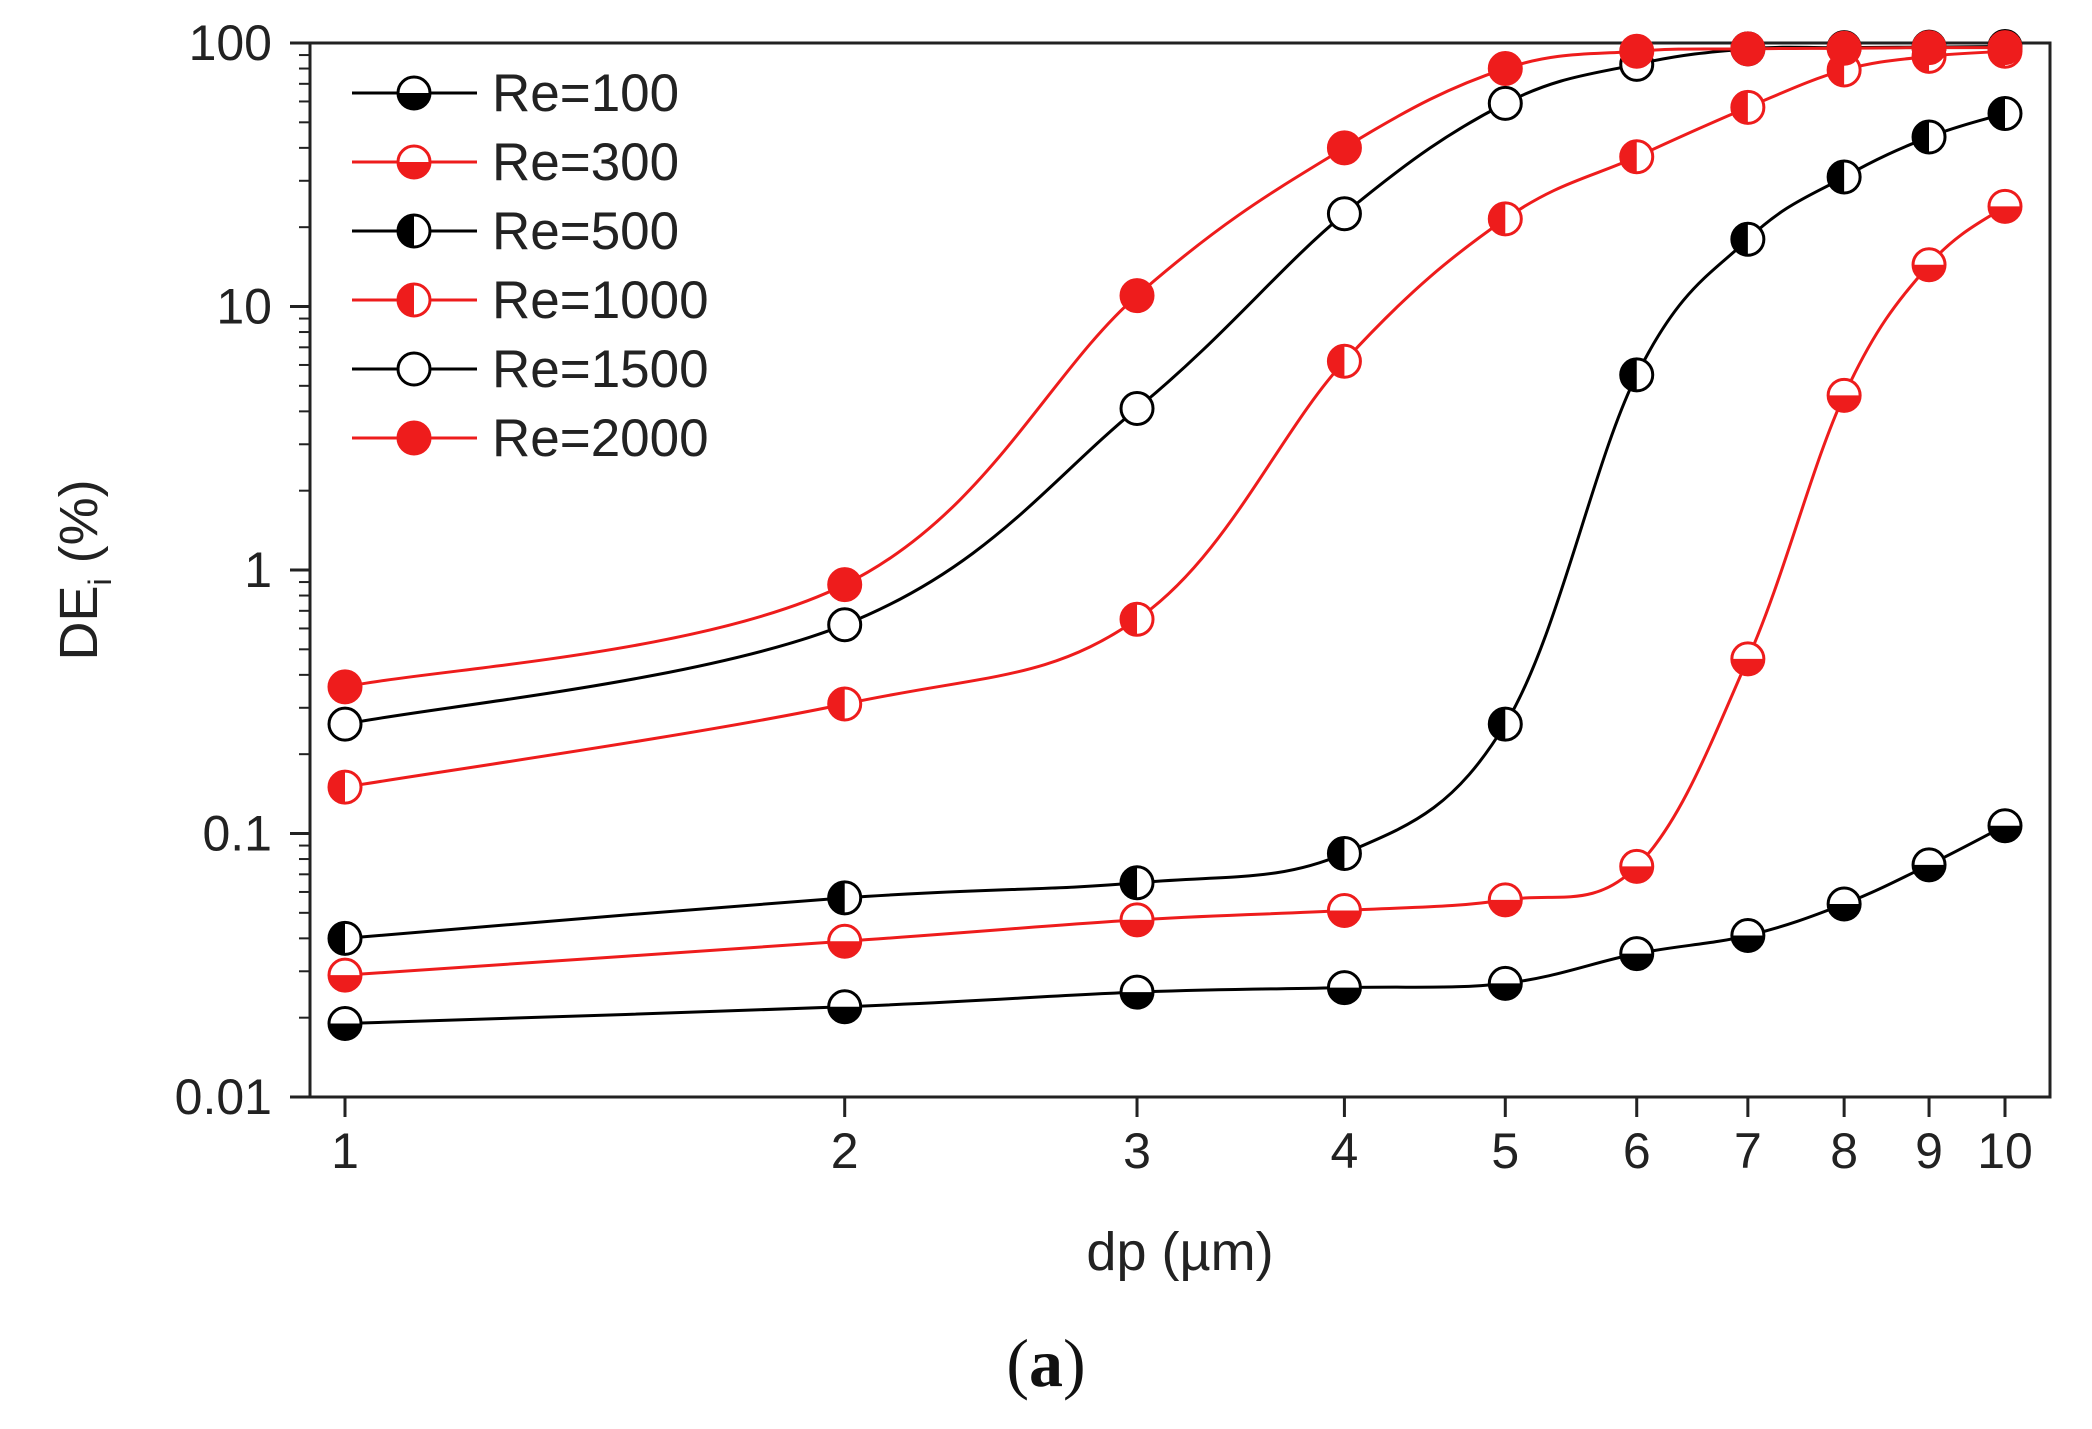 This screenshot has height=1429, width=2092. What do you see at coordinates (845, 941) in the screenshot?
I see `point-re-300-x2` at bounding box center [845, 941].